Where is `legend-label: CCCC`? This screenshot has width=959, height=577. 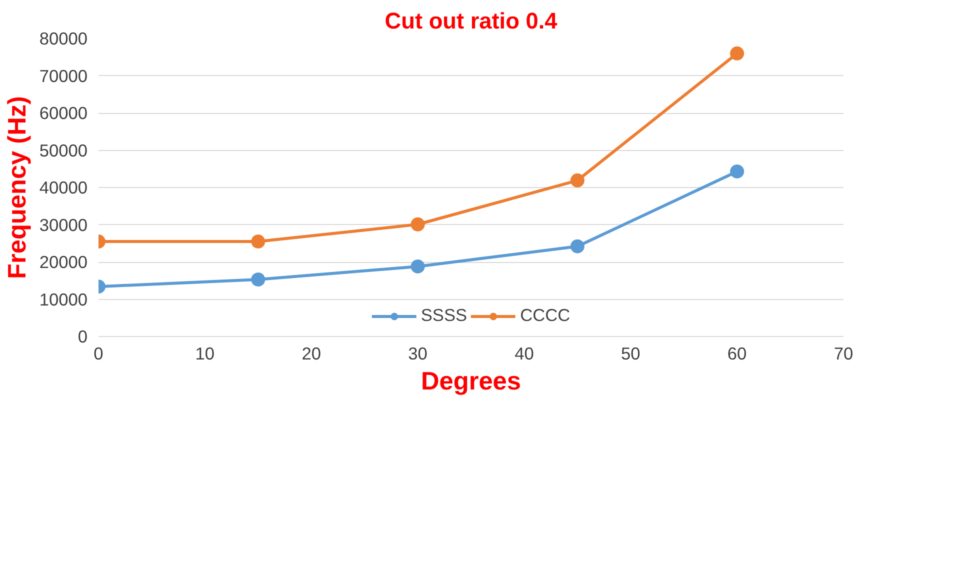
legend-label: CCCC is located at coordinates (545, 315).